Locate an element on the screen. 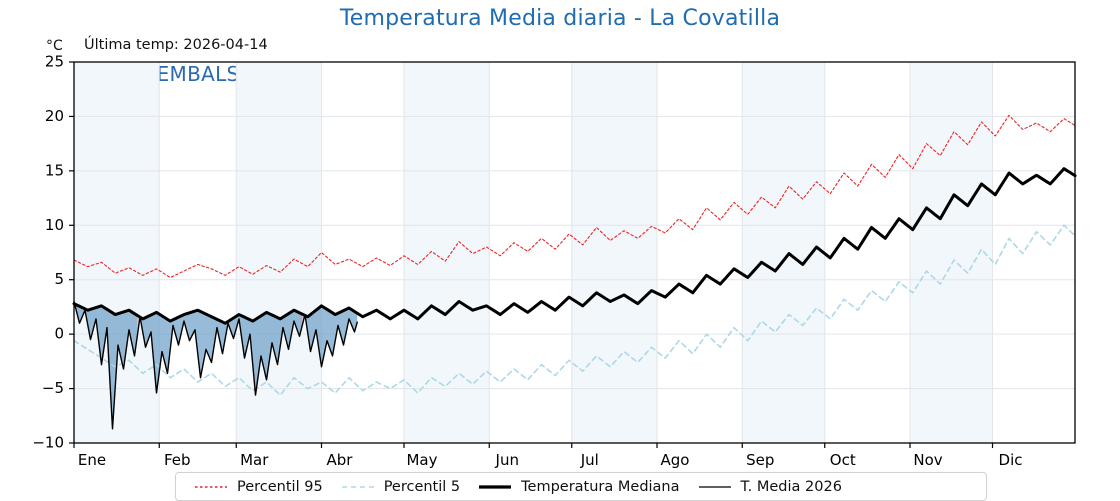 Image resolution: width=1120 pixels, height=501 pixels. y-tick-label: 5 is located at coordinates (59, 279).